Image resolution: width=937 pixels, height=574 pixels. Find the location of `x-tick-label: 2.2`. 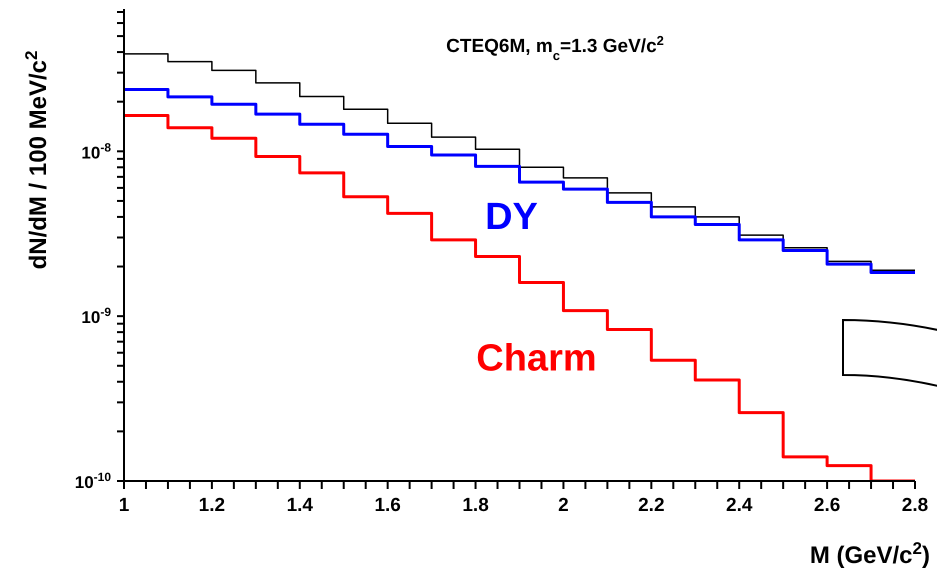

x-tick-label: 2.2 is located at coordinates (651, 505).